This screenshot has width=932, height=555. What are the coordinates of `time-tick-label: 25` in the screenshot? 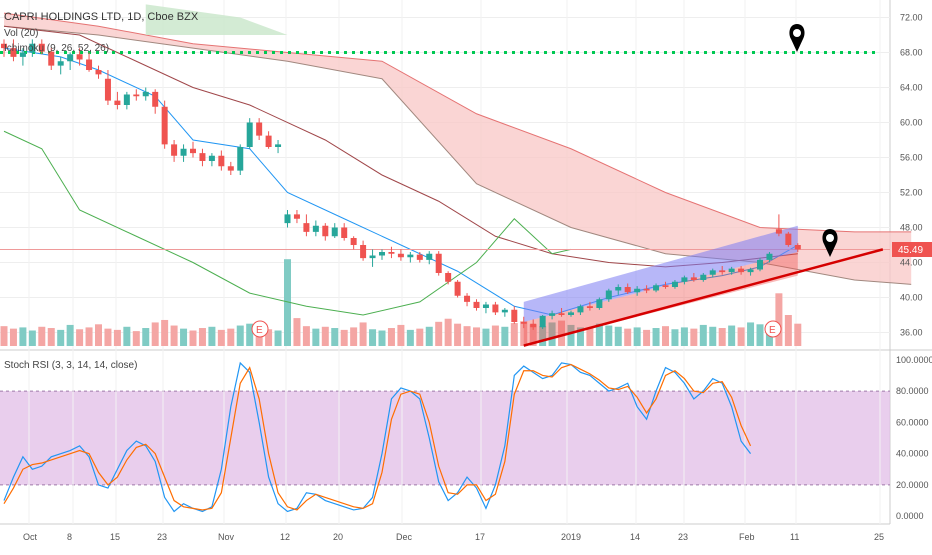 It's located at (879, 537).